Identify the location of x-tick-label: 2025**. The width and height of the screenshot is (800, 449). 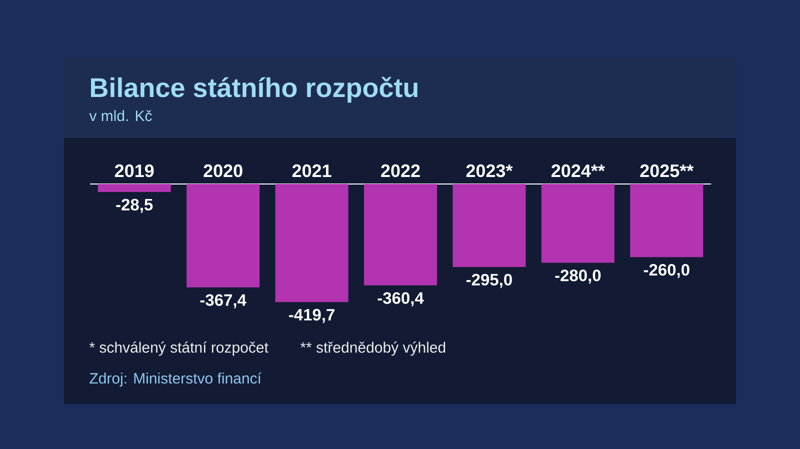
(667, 171).